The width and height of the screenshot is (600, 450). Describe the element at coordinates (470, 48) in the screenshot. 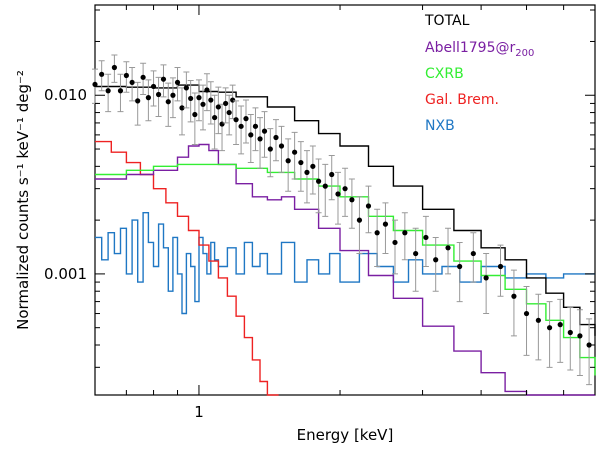

I see `legend-item-abell1795-name: Abell1795@r` at that location.